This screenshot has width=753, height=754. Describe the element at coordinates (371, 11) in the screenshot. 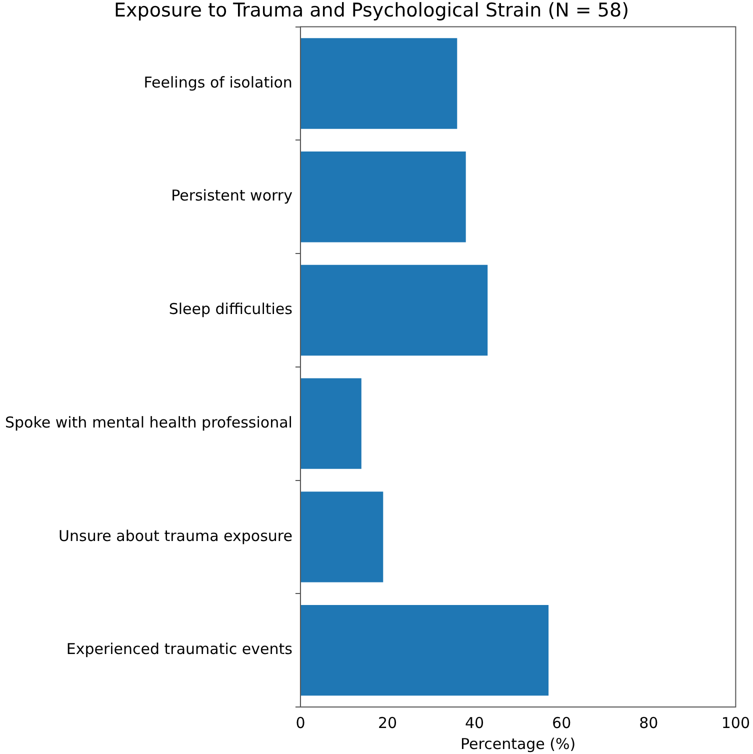

I see `chart-title: Exposure to Trauma and Psychological Strain (N = 58)` at that location.